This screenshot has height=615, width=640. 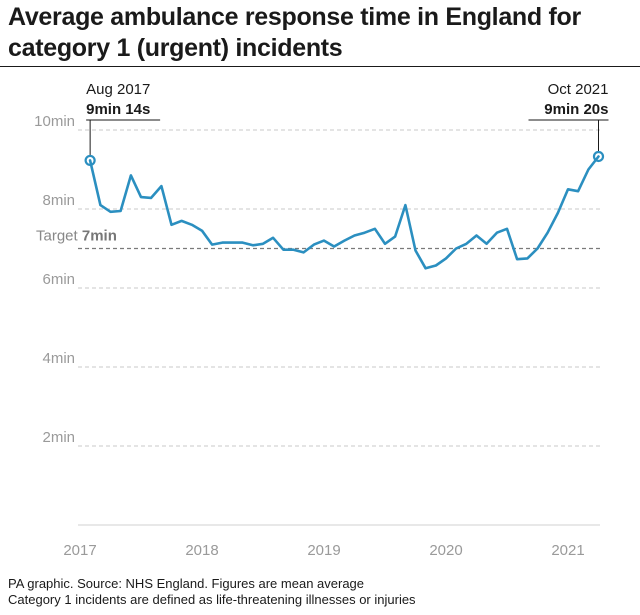 What do you see at coordinates (201, 550) in the screenshot?
I see `x-tick-label: 2018` at bounding box center [201, 550].